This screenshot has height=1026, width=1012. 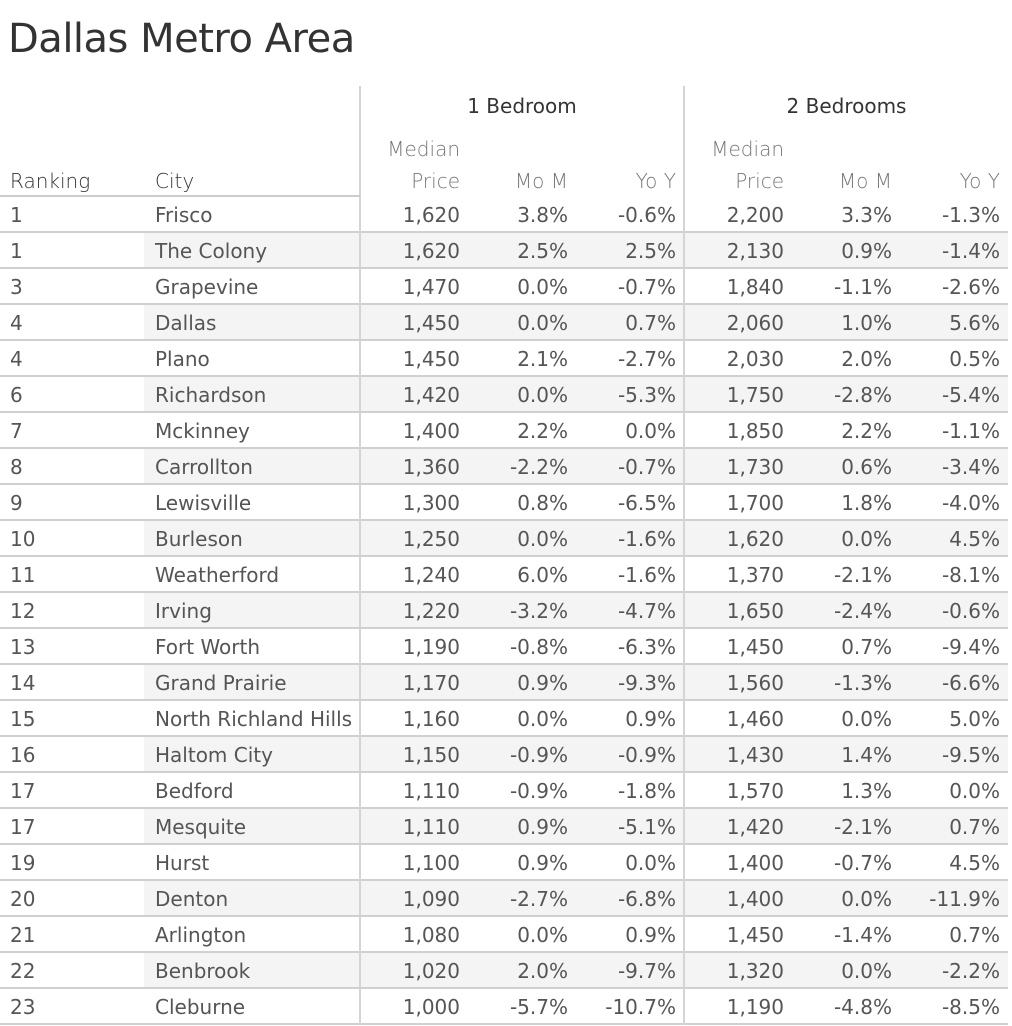 What do you see at coordinates (979, 181) in the screenshot?
I see `header-yoy-2br: Yo Y` at bounding box center [979, 181].